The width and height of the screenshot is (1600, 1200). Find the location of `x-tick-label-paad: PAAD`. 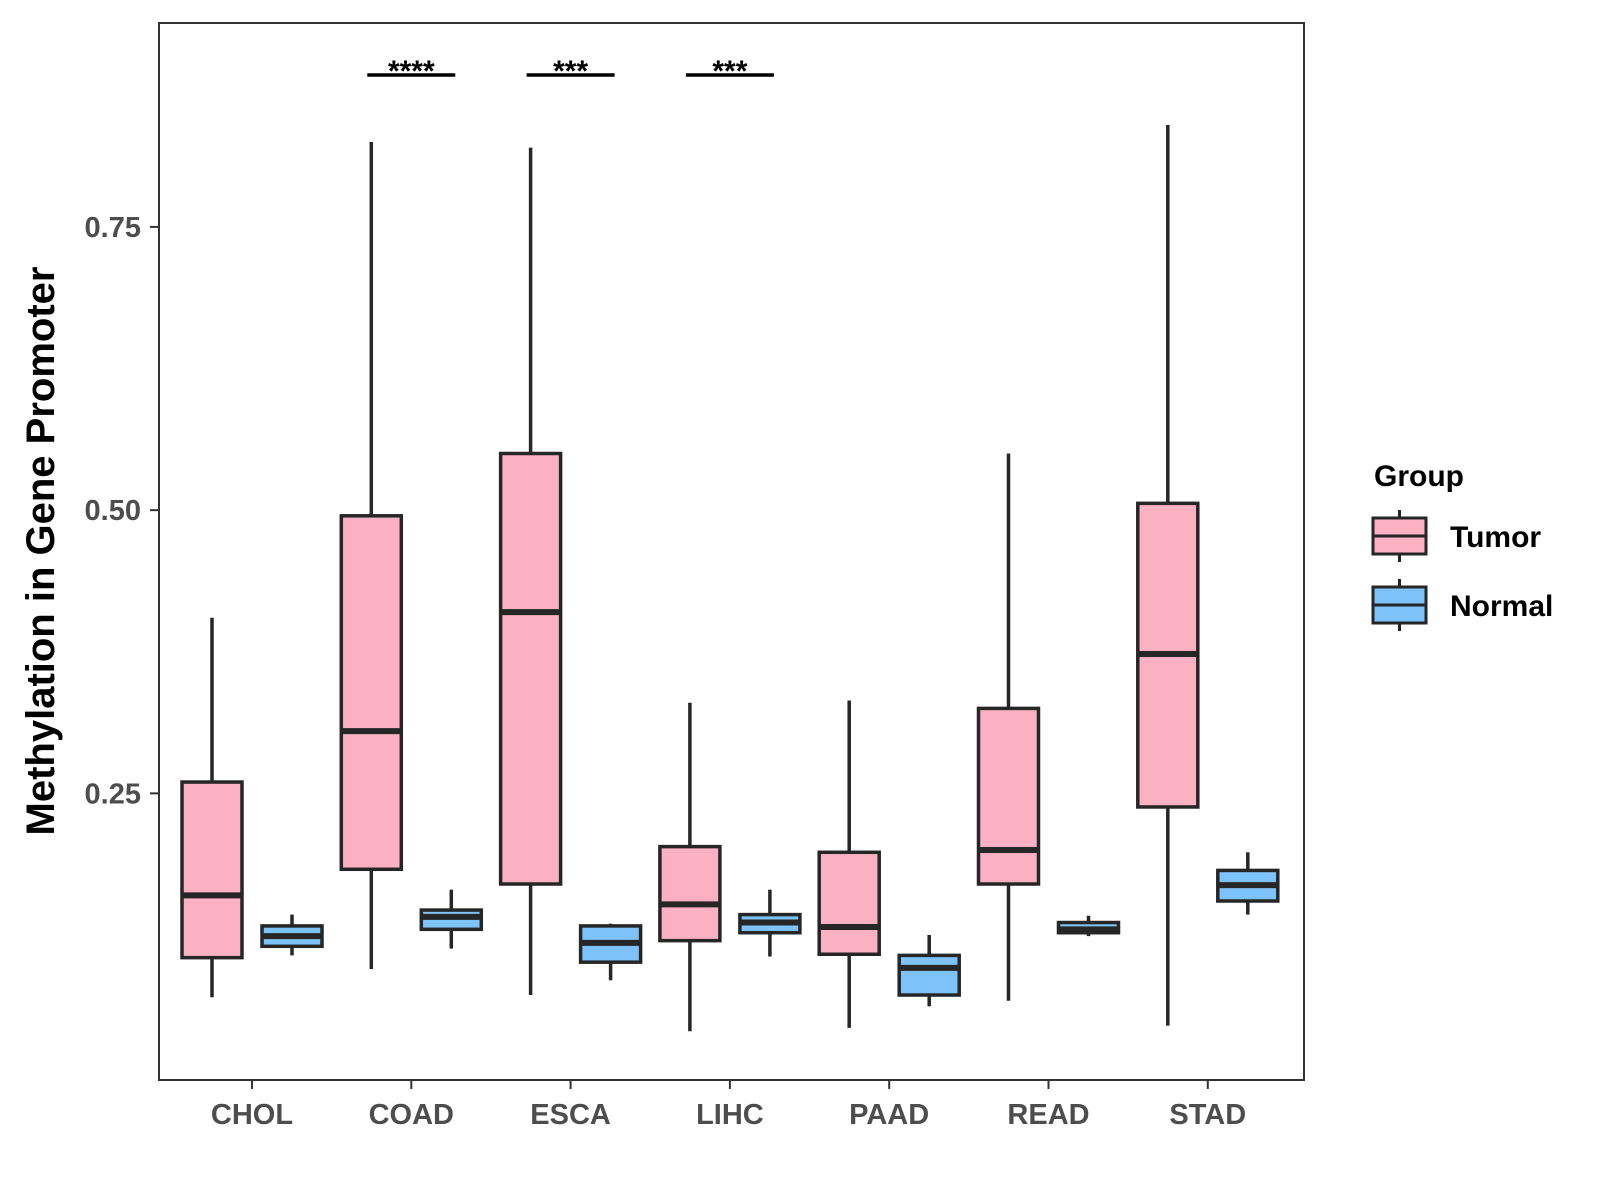

x-tick-label-paad: PAAD is located at coordinates (889, 1115).